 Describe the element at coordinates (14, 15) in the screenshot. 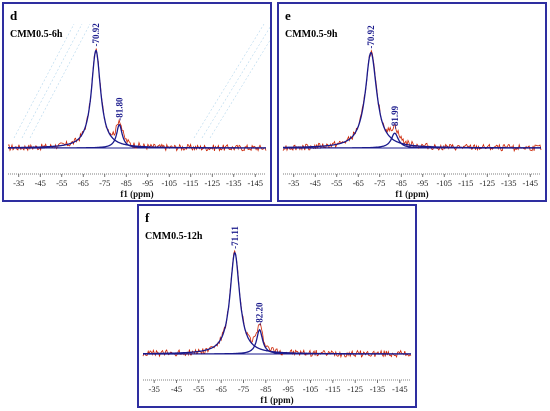

I see `panel-letter: d` at that location.